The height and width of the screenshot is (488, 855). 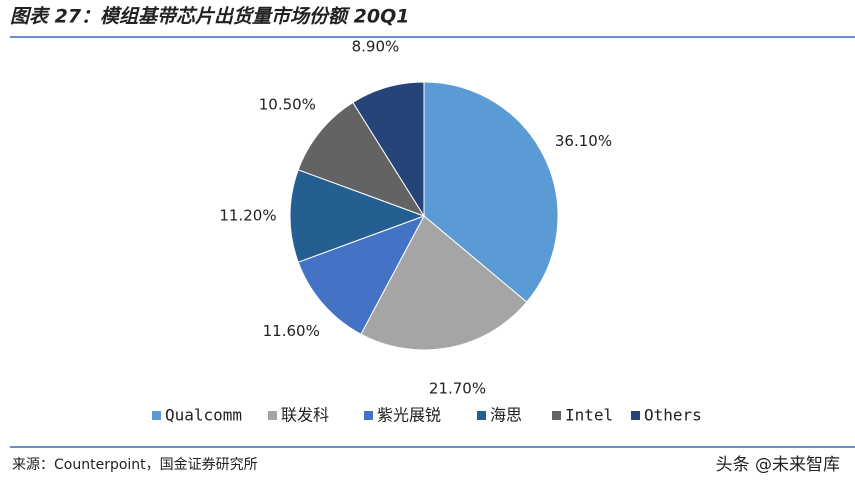 I want to click on legend-label: Intel, so click(x=589, y=415).